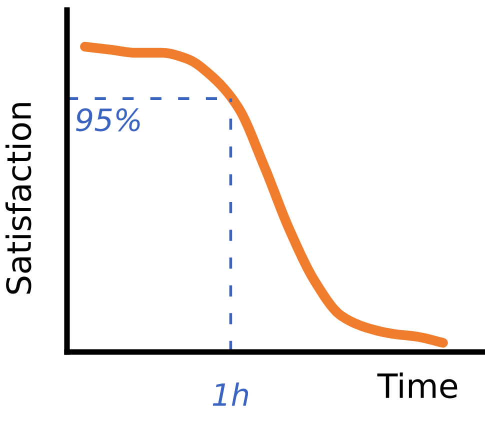  What do you see at coordinates (18, 198) in the screenshot?
I see `y-axis-title: Satisfaction` at bounding box center [18, 198].